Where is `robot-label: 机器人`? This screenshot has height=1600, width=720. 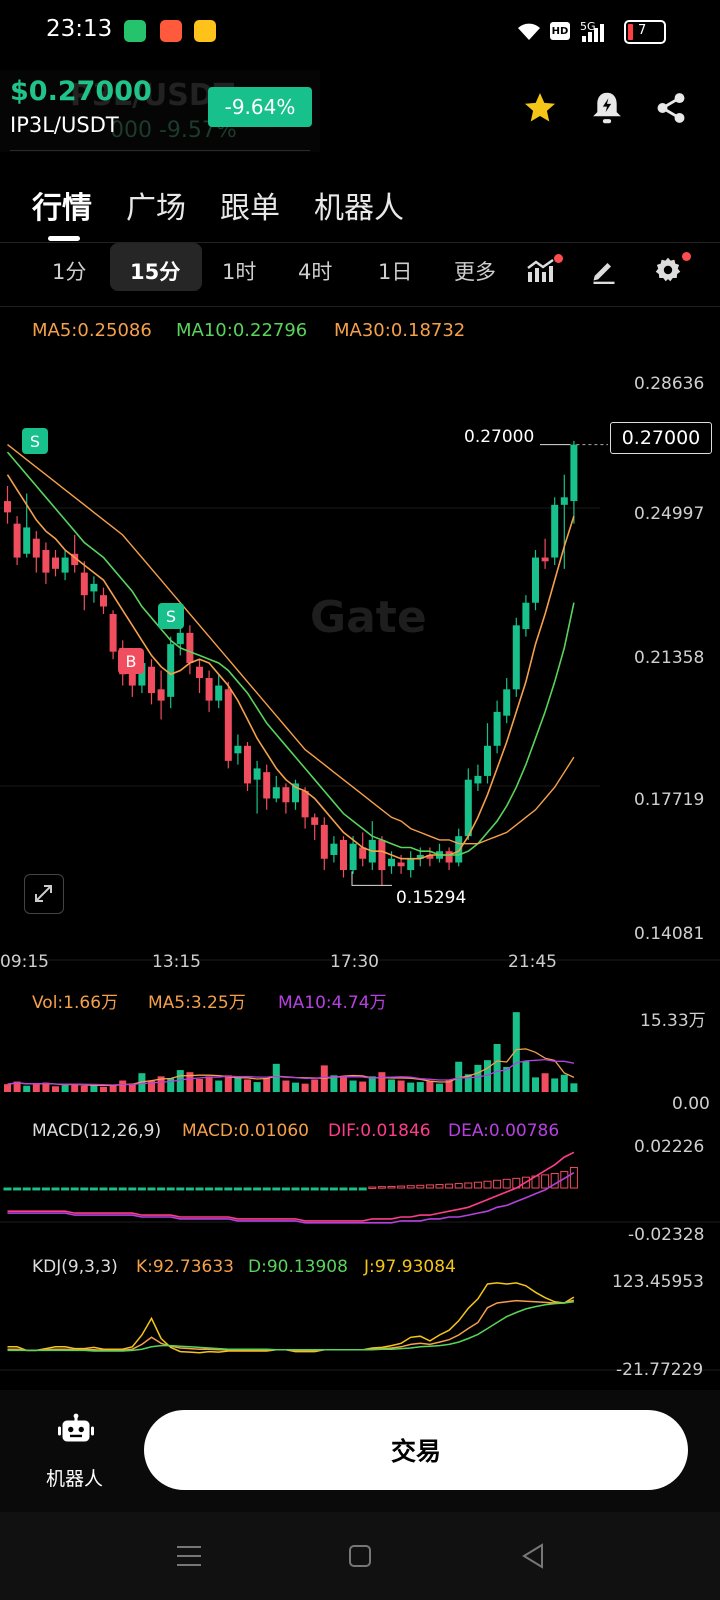
robot-label: 机器人 is located at coordinates (75, 1479).